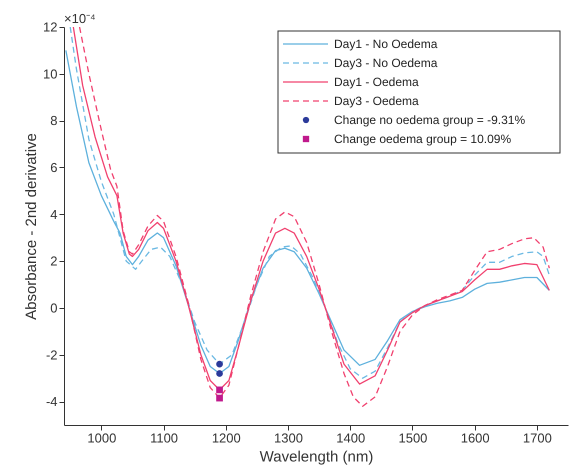 Image resolution: width=571 pixels, height=475 pixels. Describe the element at coordinates (80, 18) in the screenshot. I see `text: ×10⁻⁴` at that location.